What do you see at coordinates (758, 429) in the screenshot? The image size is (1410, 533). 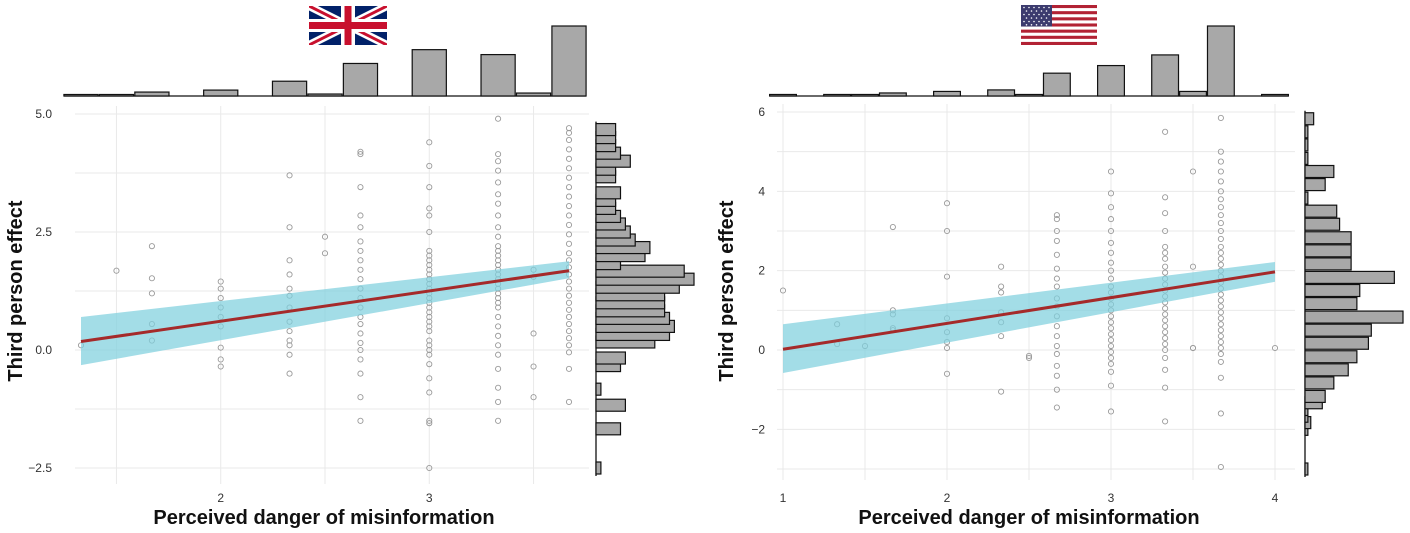 I see `us-y-tick-label: −2` at bounding box center [758, 429].